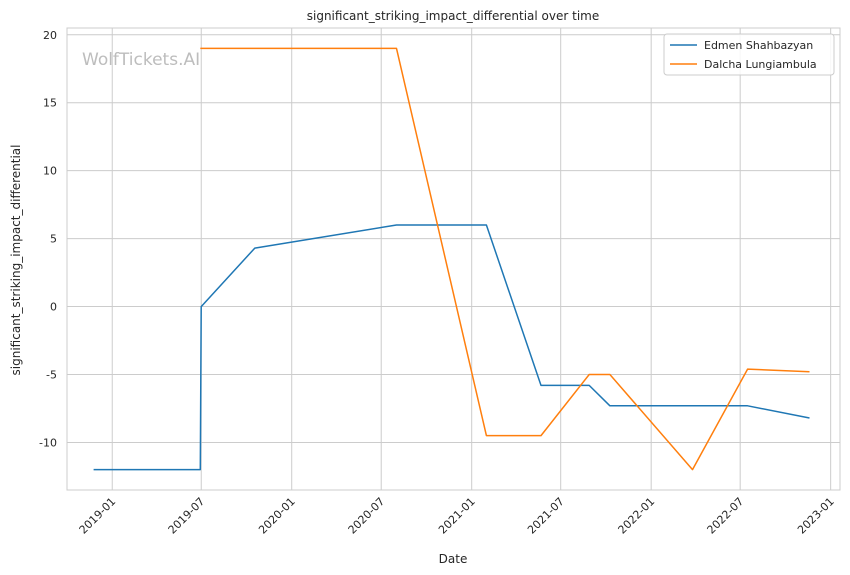 This screenshot has width=850, height=575. Describe the element at coordinates (141, 60) in the screenshot. I see `watermark: WolfTickets.AI` at that location.